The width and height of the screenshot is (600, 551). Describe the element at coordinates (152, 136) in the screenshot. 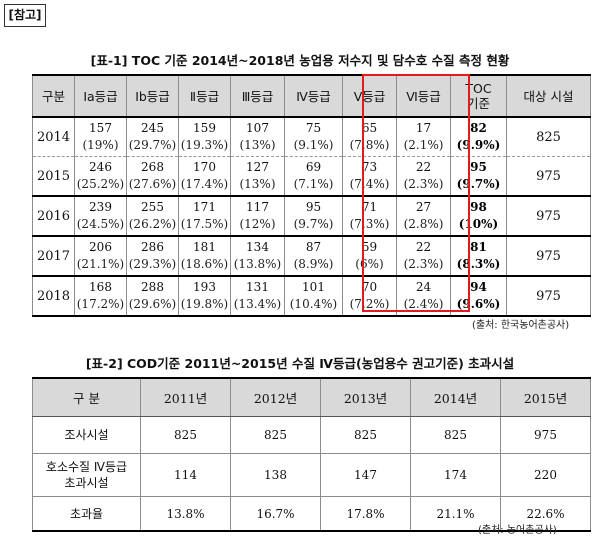

I see `grade-cell: 245 (29.7%)` at that location.